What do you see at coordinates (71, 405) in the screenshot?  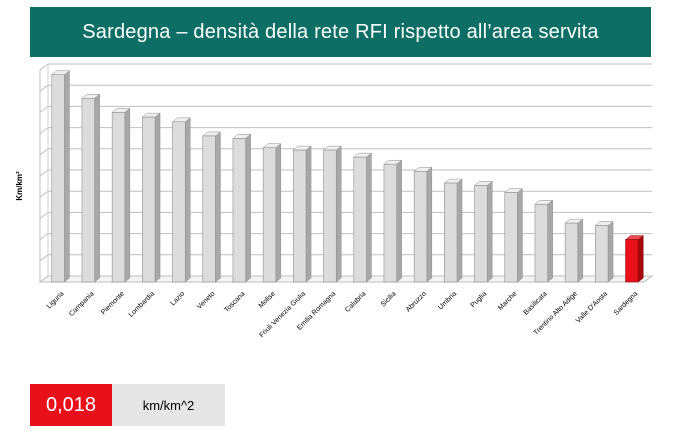 I see `kpi-value: 0,018` at bounding box center [71, 405].